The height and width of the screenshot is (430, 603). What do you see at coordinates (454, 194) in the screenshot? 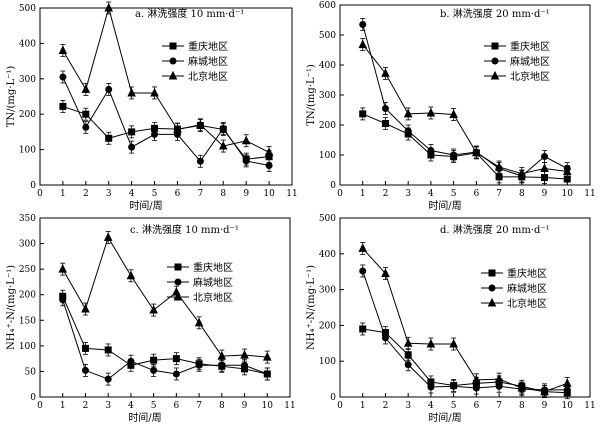
I see `x-tick-label: 5` at bounding box center [454, 194].